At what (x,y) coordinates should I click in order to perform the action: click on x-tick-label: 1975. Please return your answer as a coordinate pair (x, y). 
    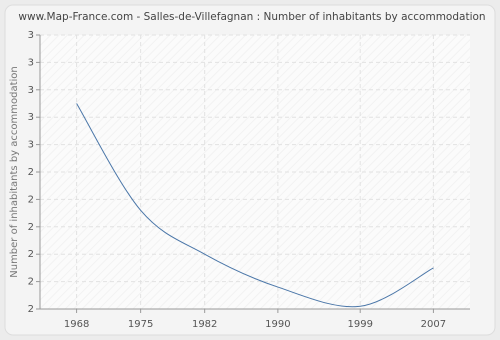
    Looking at the image, I should click on (140, 324).